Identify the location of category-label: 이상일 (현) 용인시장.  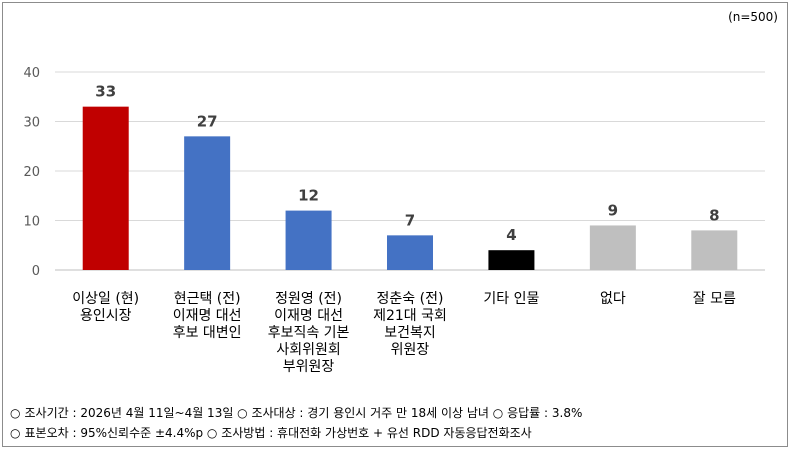
(105, 307).